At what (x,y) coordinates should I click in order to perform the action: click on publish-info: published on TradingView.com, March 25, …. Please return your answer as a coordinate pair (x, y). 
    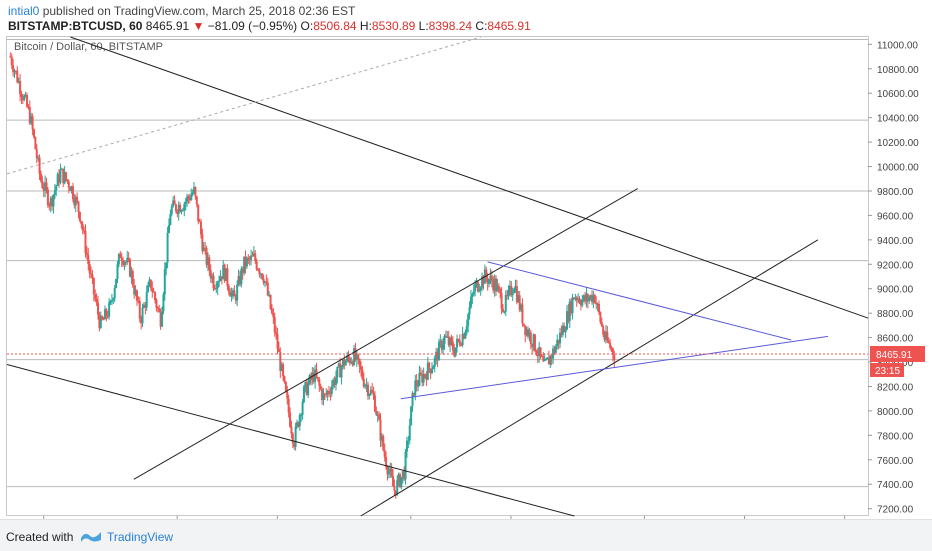
    Looking at the image, I should click on (197, 11).